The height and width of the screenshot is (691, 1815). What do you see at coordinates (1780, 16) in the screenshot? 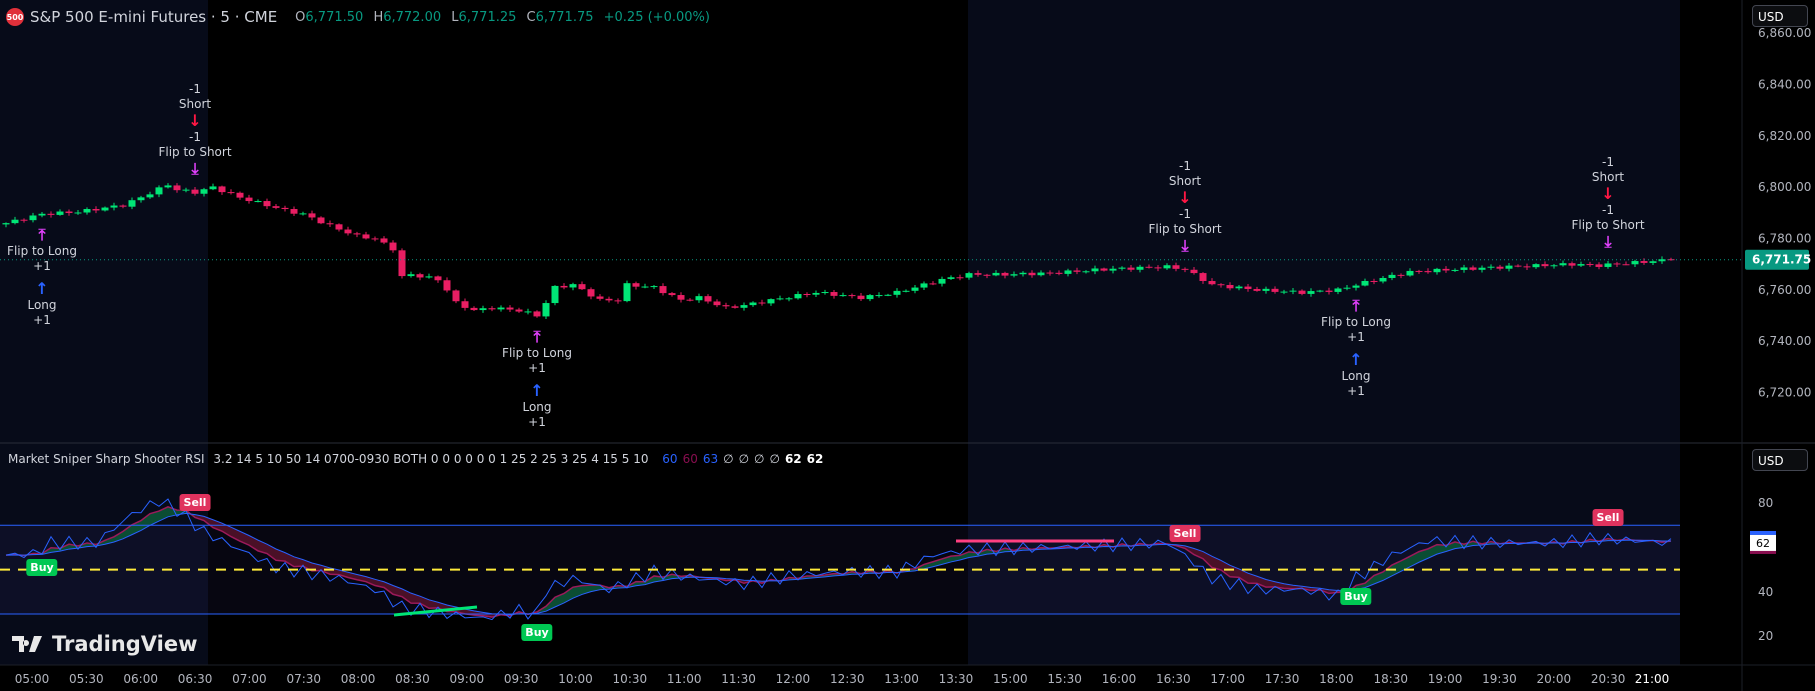
I see `currency-button-main: USD` at bounding box center [1780, 16].